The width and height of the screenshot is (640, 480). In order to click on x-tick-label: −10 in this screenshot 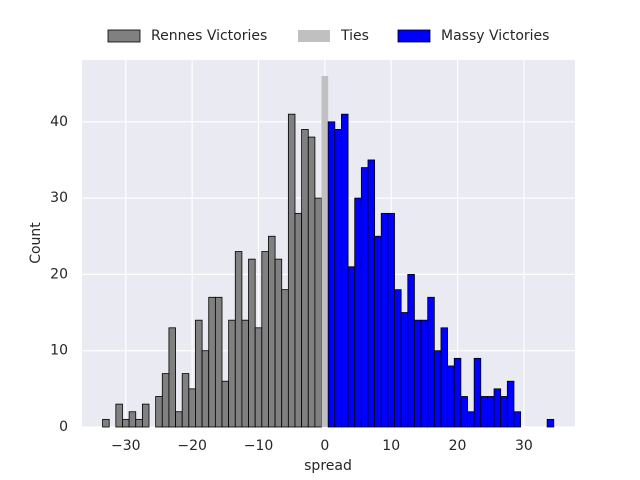, I will do `click(259, 446)`.